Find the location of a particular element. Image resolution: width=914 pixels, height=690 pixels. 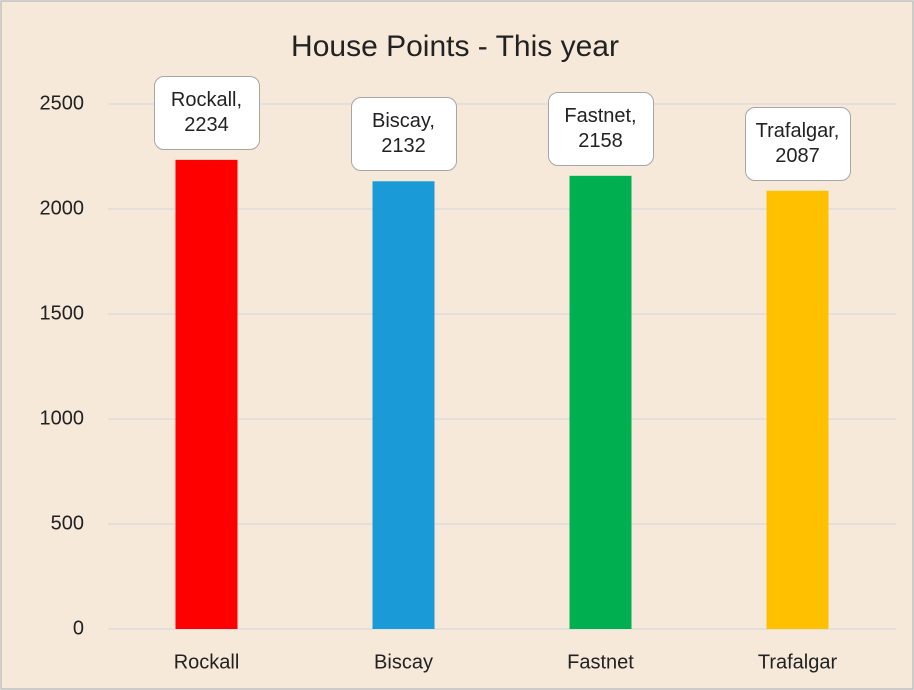

data-label: Fastnet, 2158 is located at coordinates (600, 128).